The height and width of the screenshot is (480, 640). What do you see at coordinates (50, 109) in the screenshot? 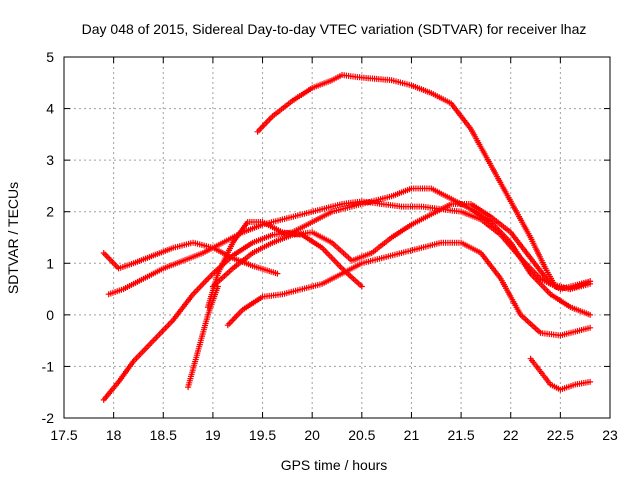
I see `y-tick-label: 4` at bounding box center [50, 109].